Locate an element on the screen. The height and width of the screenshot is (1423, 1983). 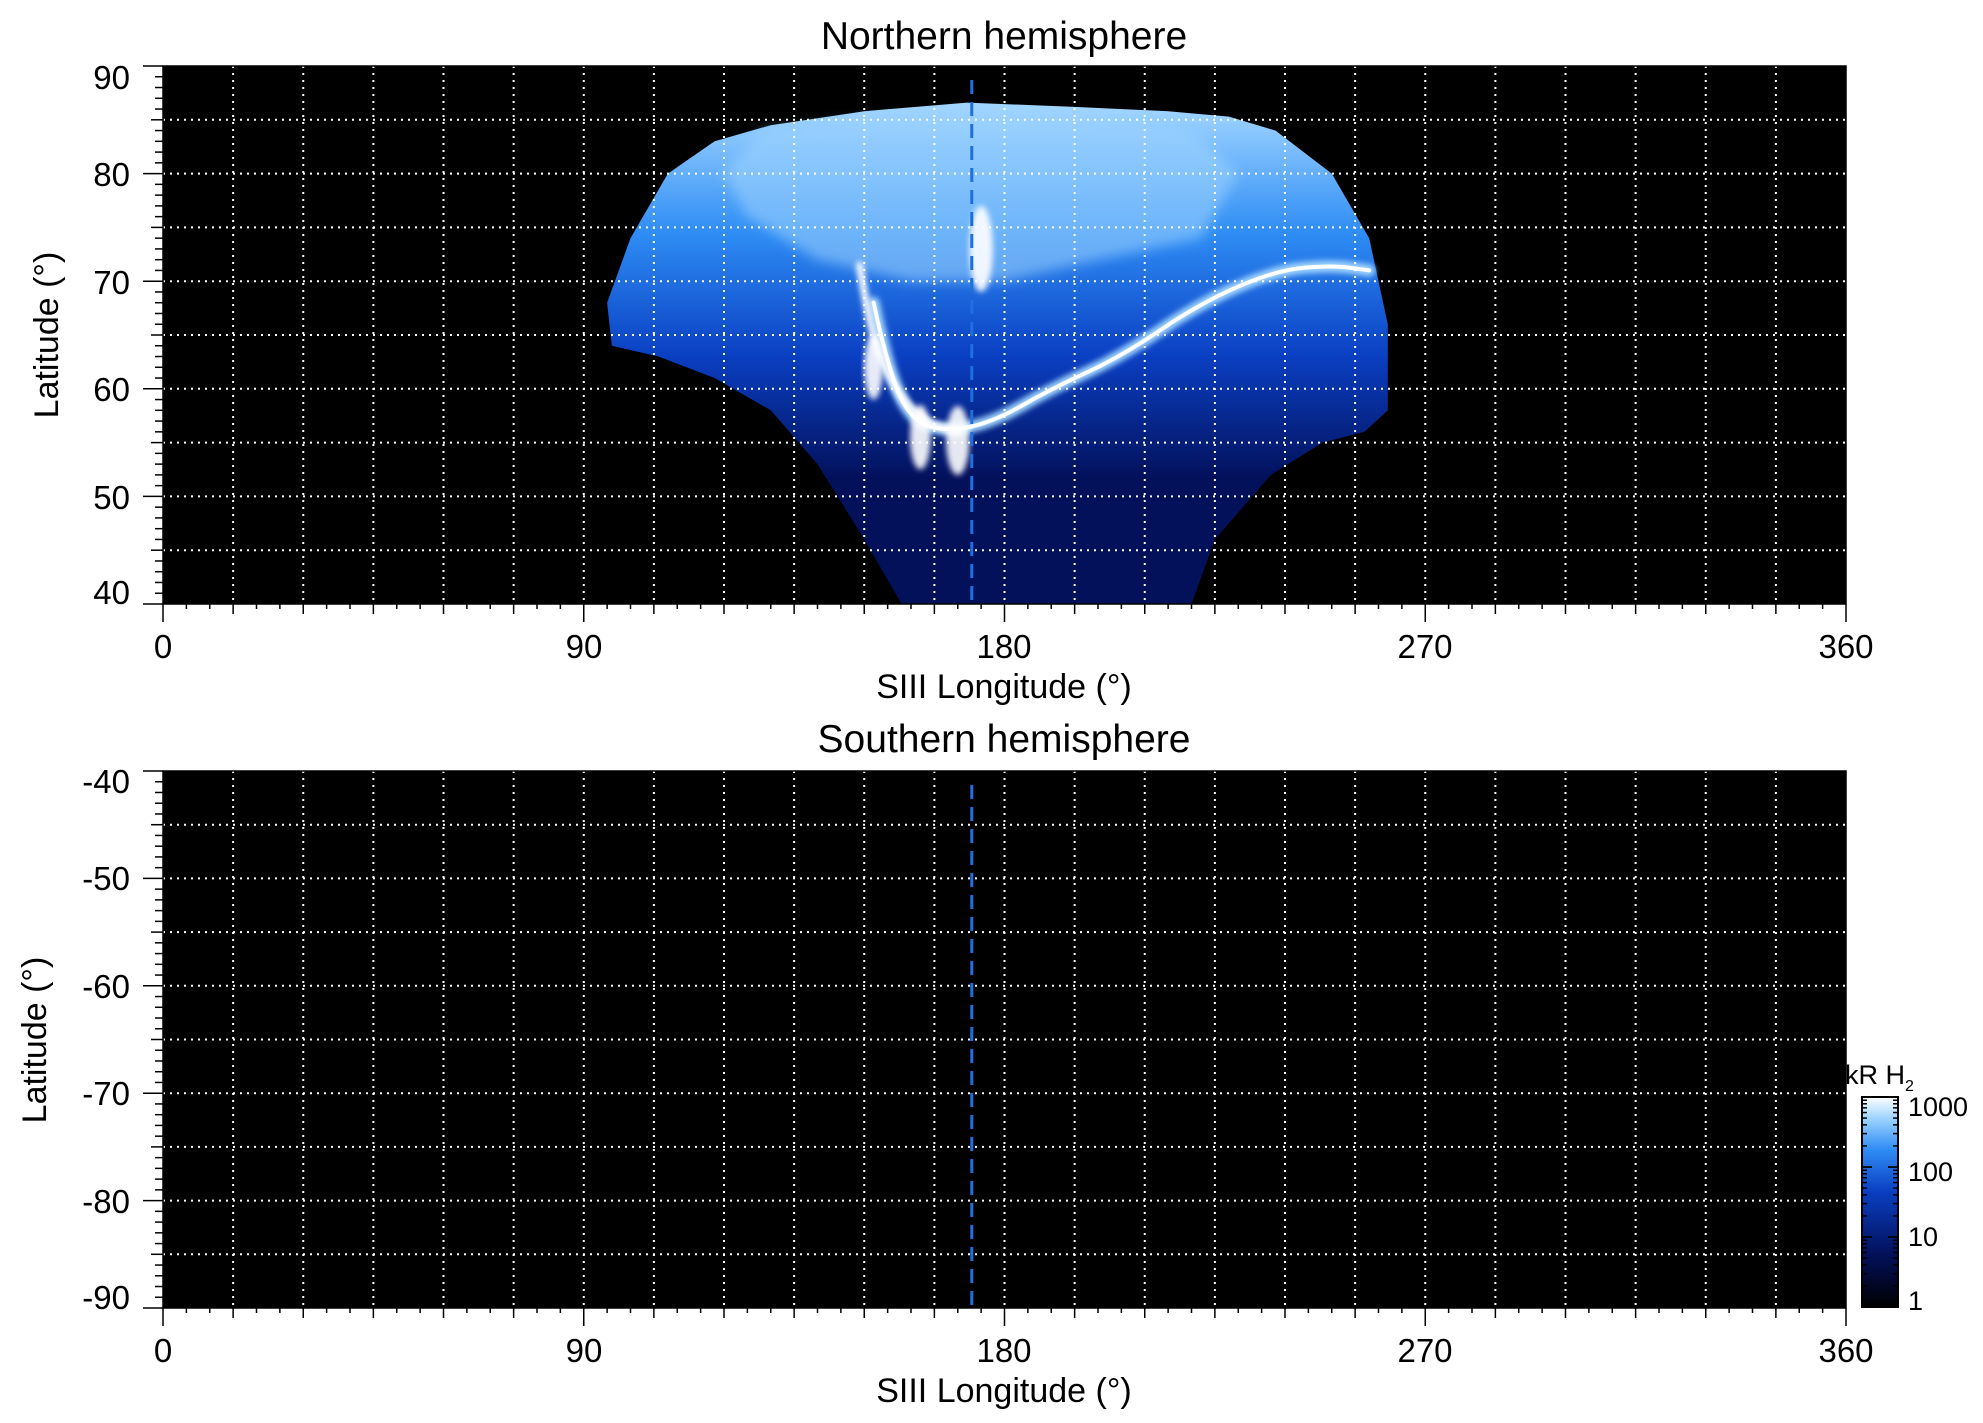
y-tick-label: -80 is located at coordinates (106, 1201).